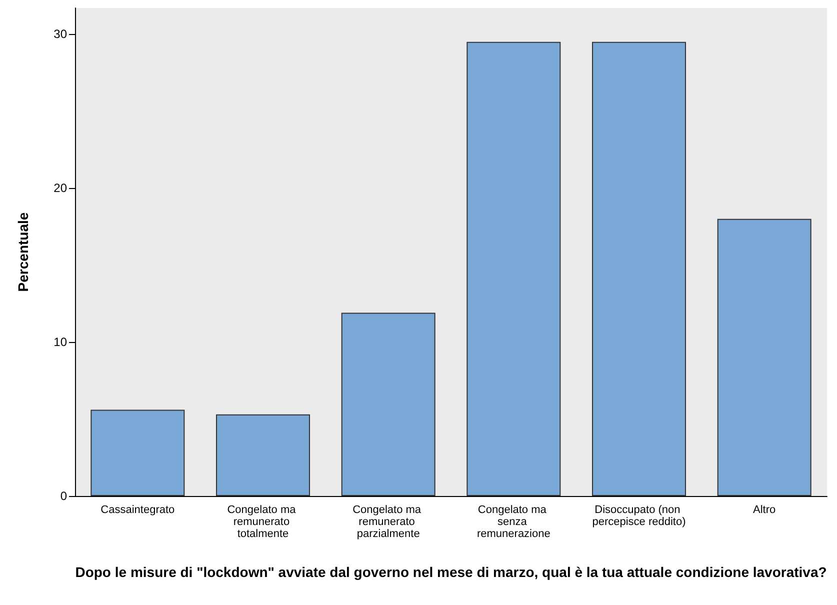 This screenshot has width=837, height=605. Describe the element at coordinates (61, 34) in the screenshot. I see `y-tick-label: 30` at that location.